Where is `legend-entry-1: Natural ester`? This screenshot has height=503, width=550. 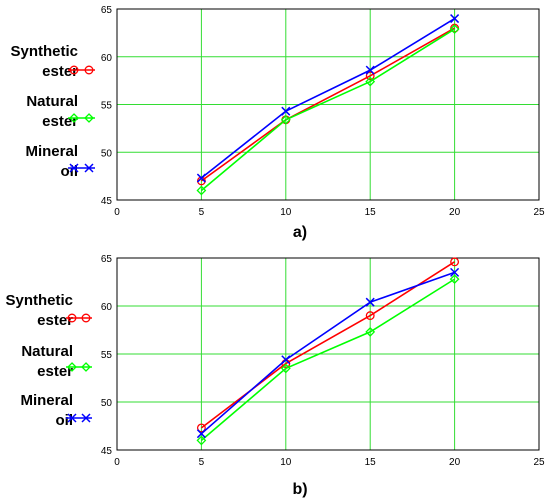 legend-entry-1: Natural ester is located at coordinates (56, 361).